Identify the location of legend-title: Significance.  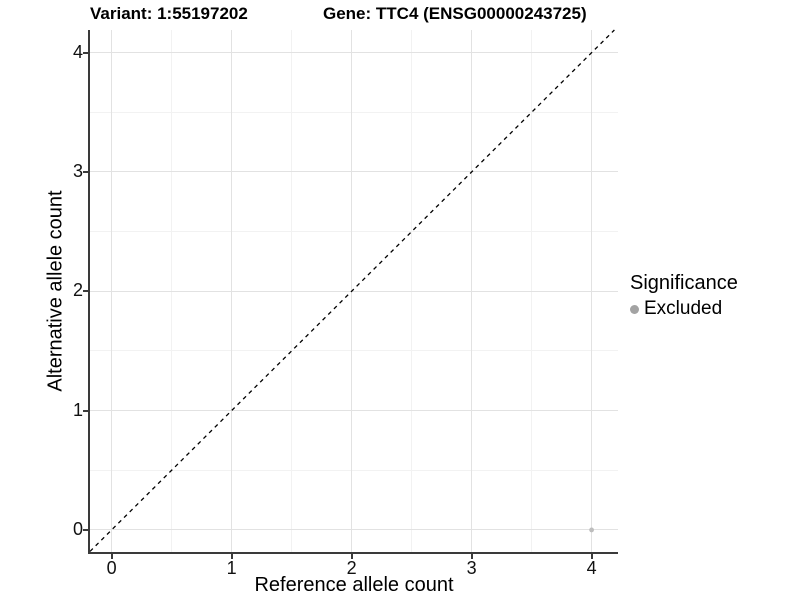
(684, 283).